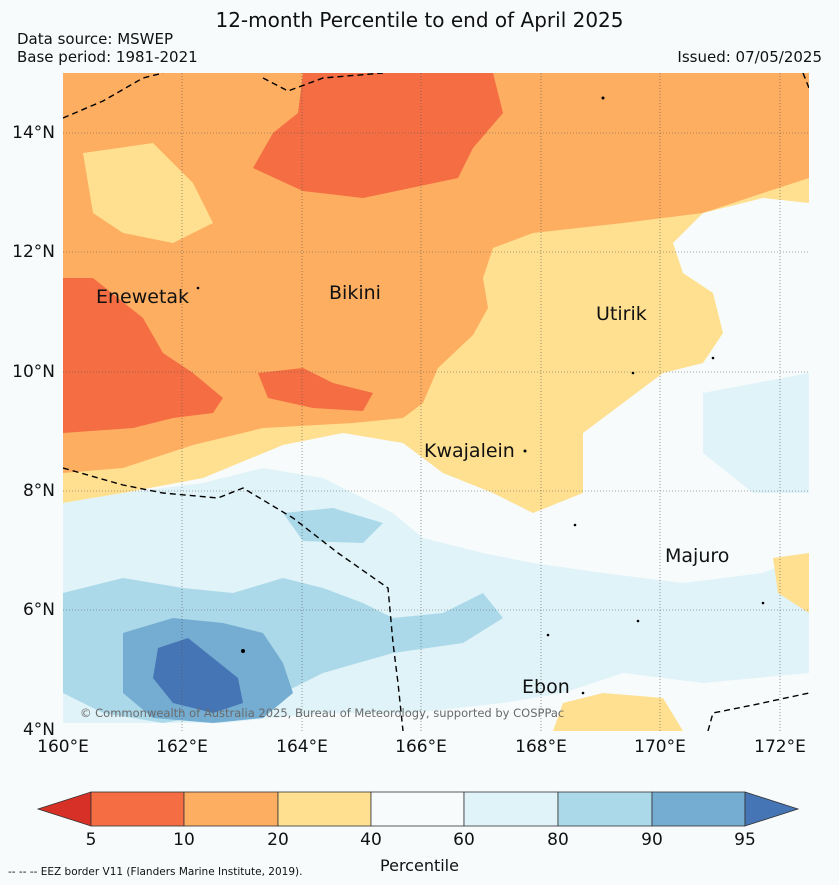 This screenshot has height=885, width=839. Describe the element at coordinates (419, 865) in the screenshot. I see `colorbar-title: Percentile` at that location.